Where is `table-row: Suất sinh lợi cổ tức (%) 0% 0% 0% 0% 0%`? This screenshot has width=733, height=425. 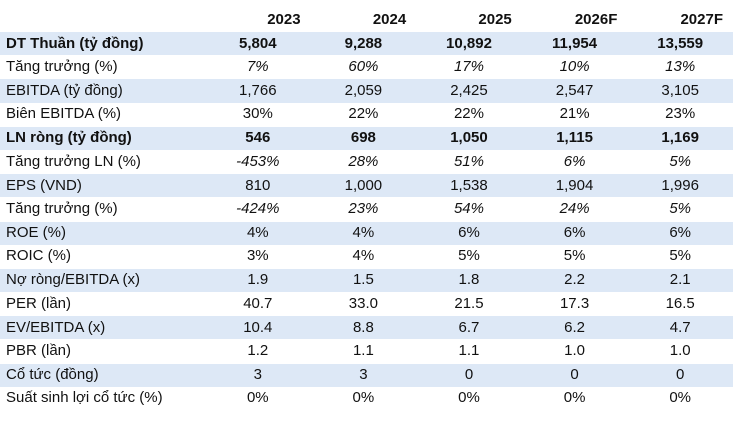
table-row: Suất sinh lợi cổ tức (%) 0% 0% 0% 0% 0% is located at coordinates (366, 398).